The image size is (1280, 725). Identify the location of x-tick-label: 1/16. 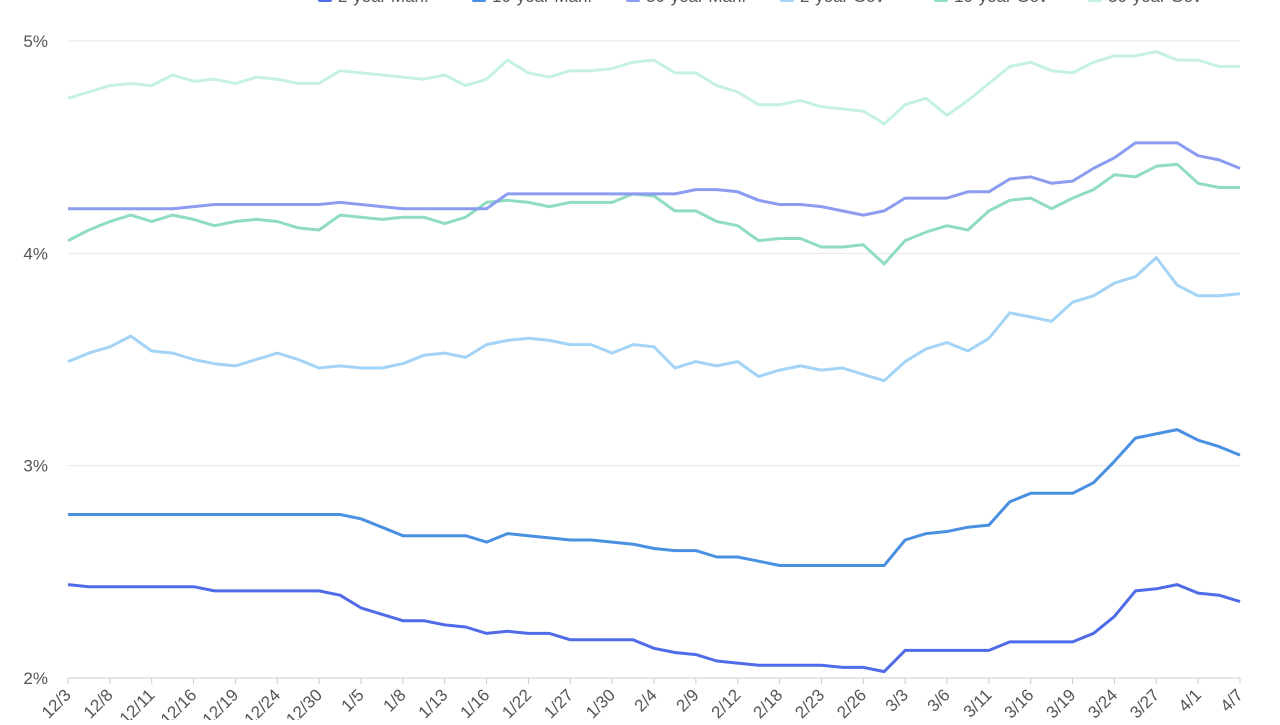
(475, 702).